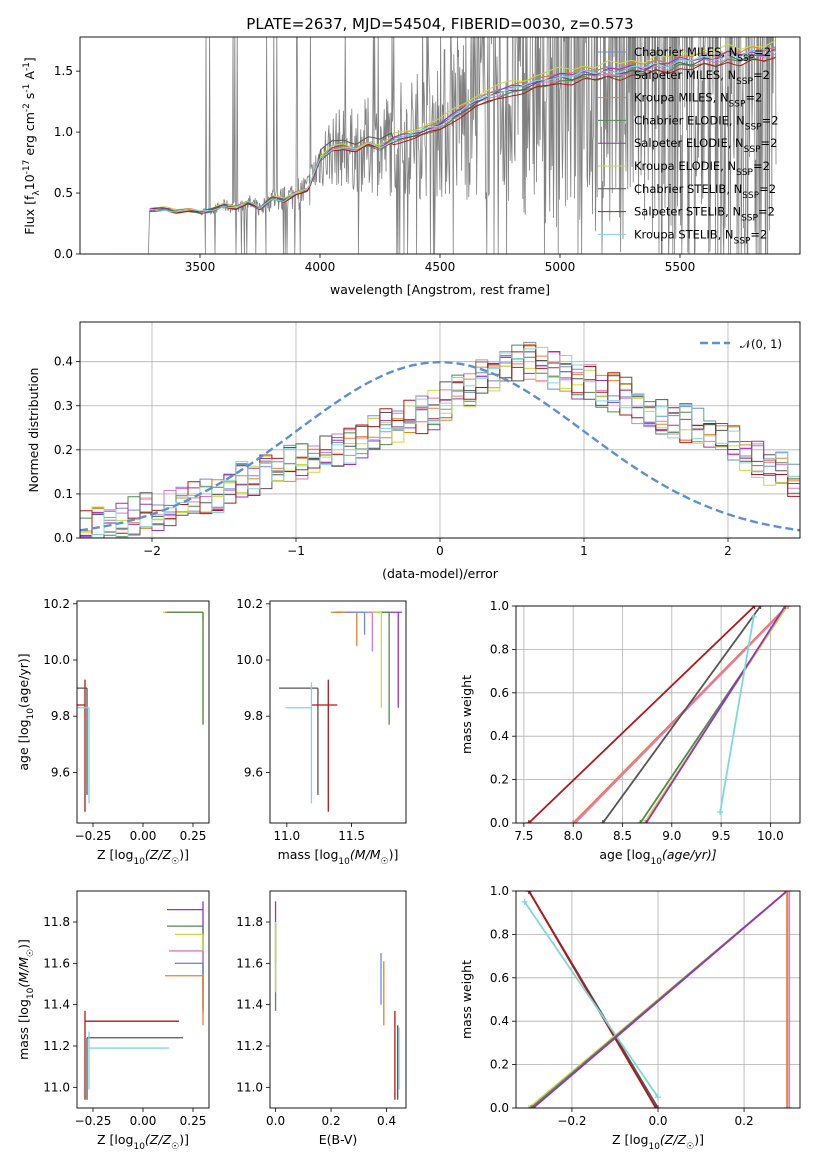  What do you see at coordinates (737, 714) in the screenshot?
I see `mw-line-kroupa-stelib` at bounding box center [737, 714].